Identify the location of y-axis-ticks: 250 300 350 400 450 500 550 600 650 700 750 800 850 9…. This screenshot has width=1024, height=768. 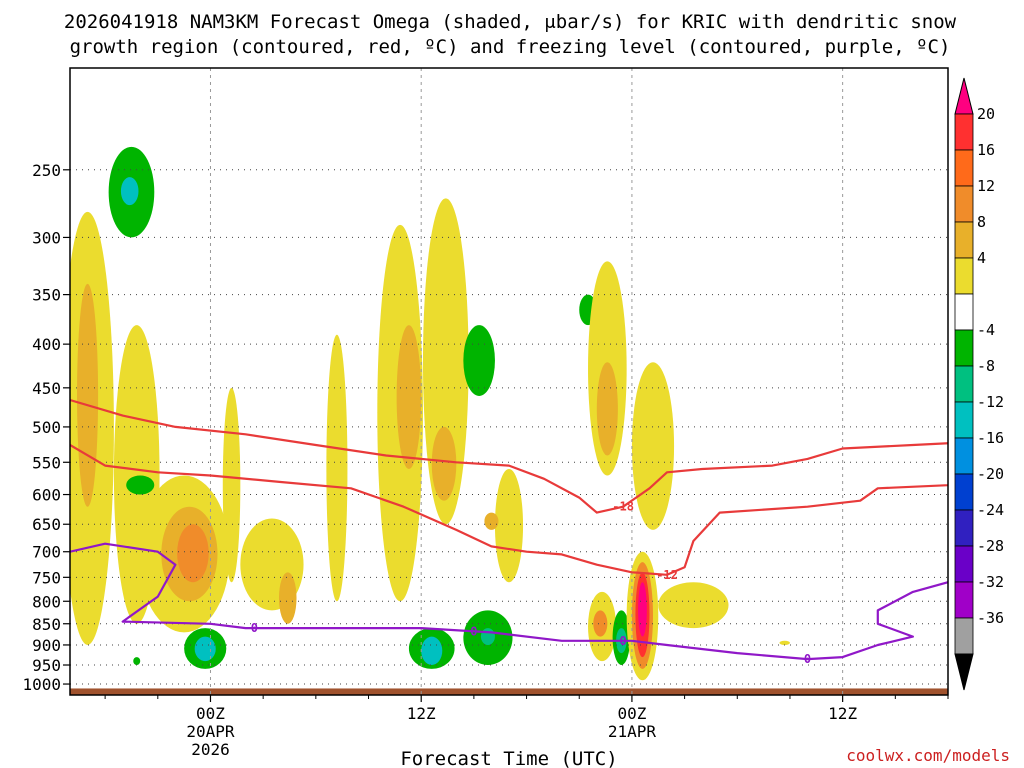
(46, 427).